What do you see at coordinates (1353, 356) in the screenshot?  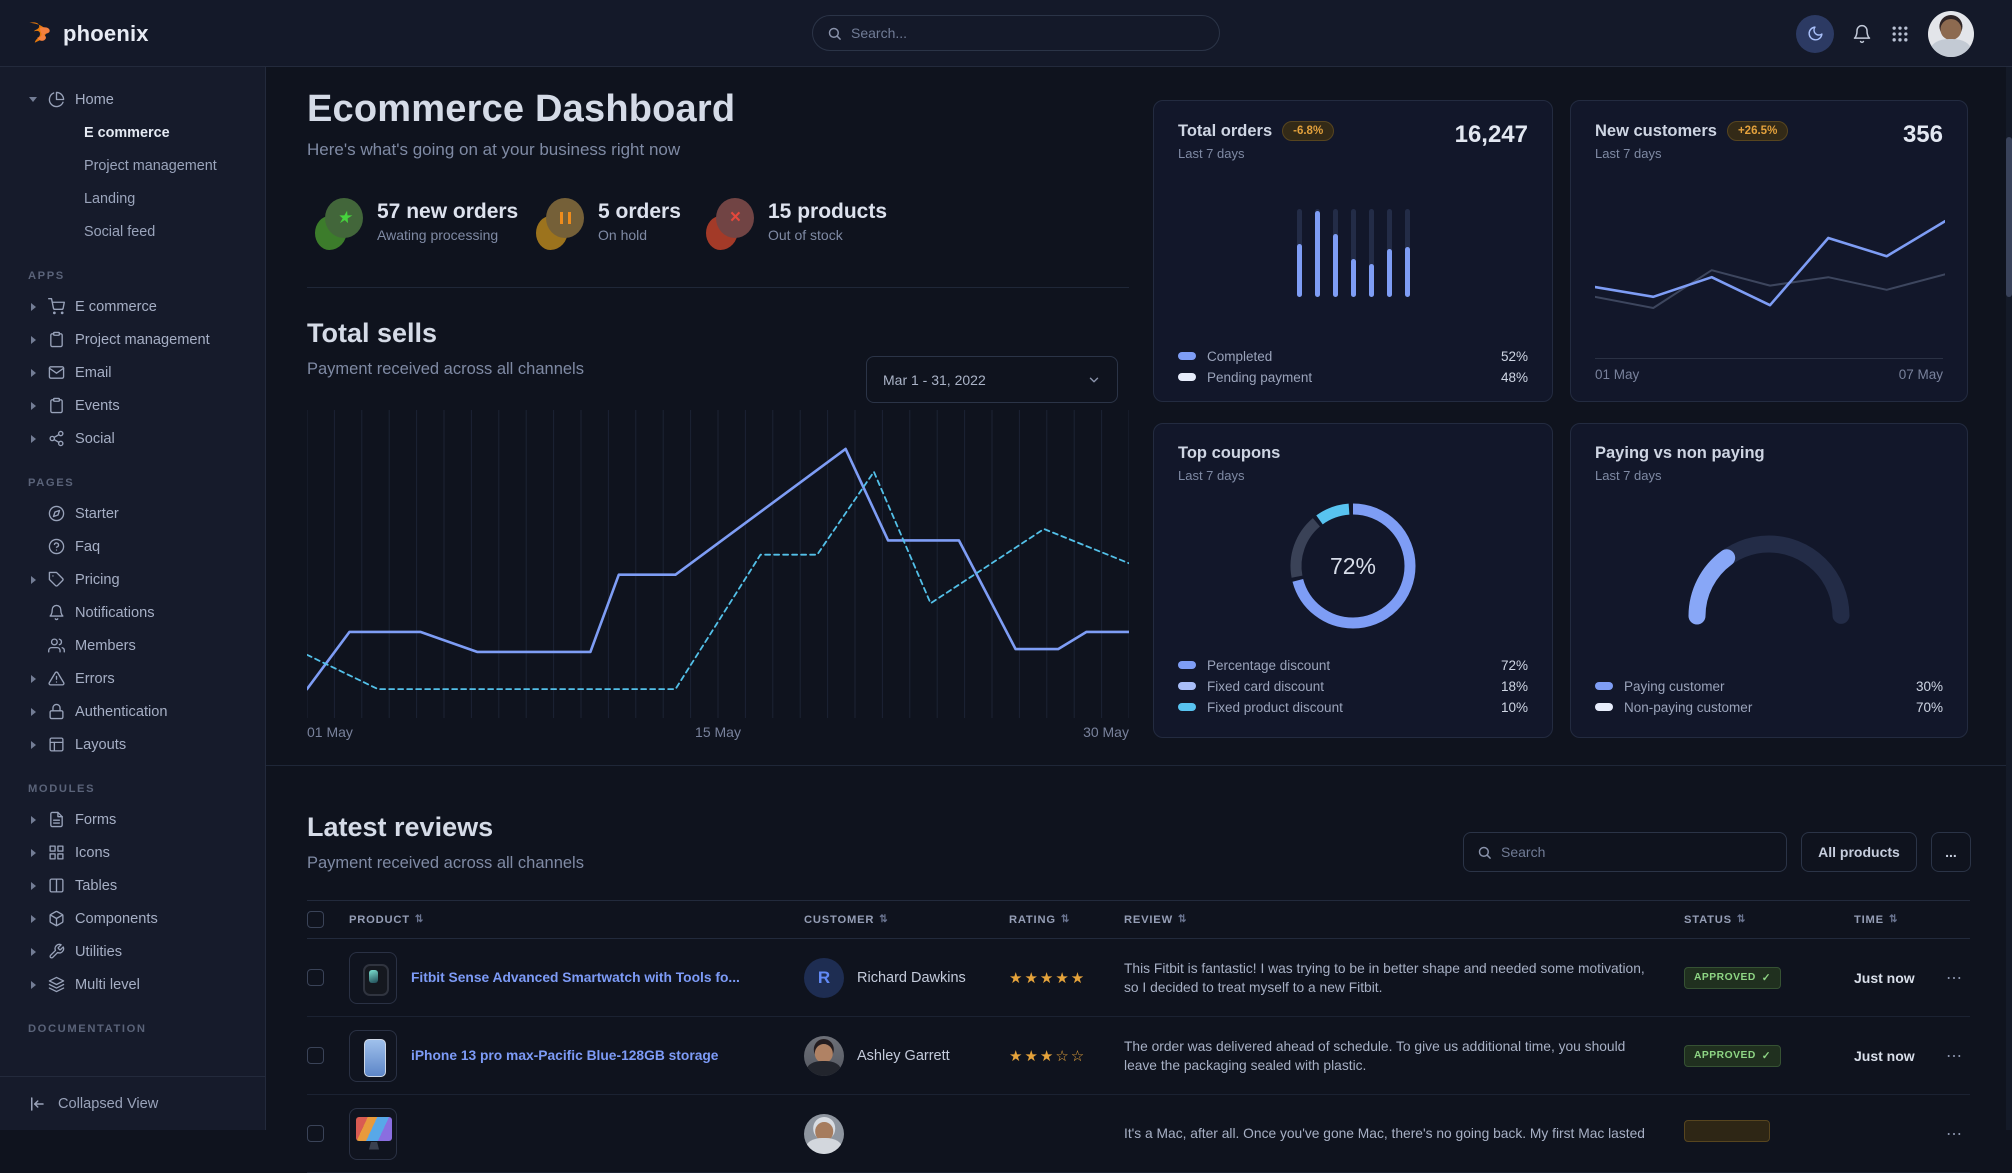 I see `legend-item: Completed 52%` at bounding box center [1353, 356].